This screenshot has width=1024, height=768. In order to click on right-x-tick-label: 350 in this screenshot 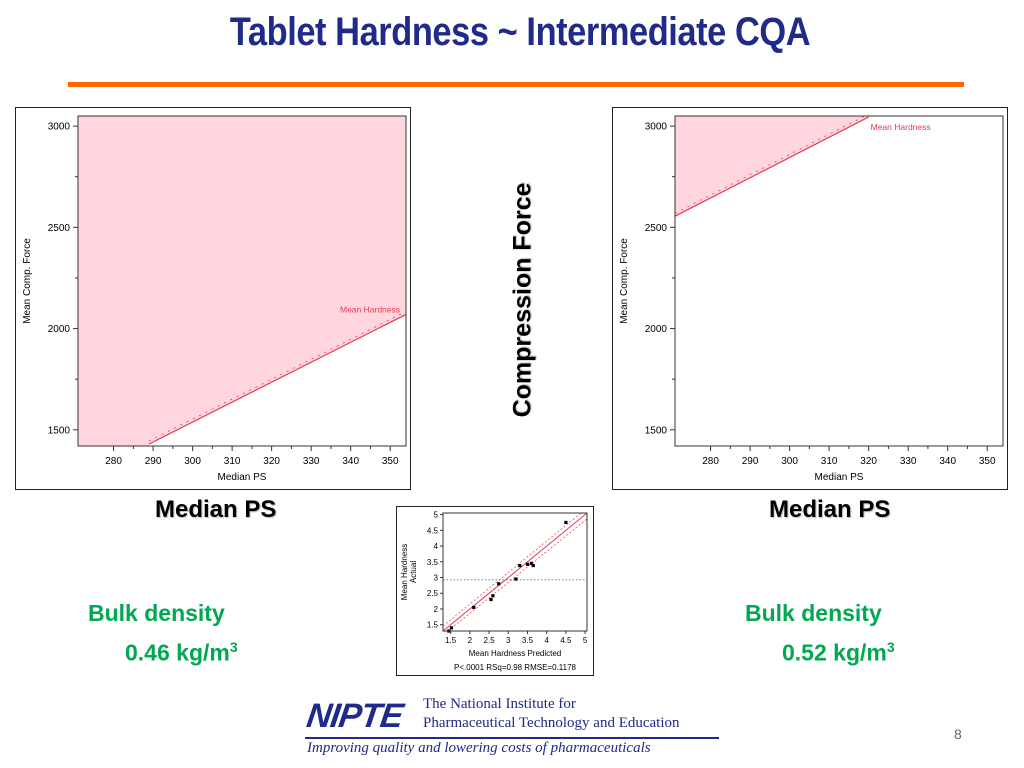, I will do `click(987, 461)`.